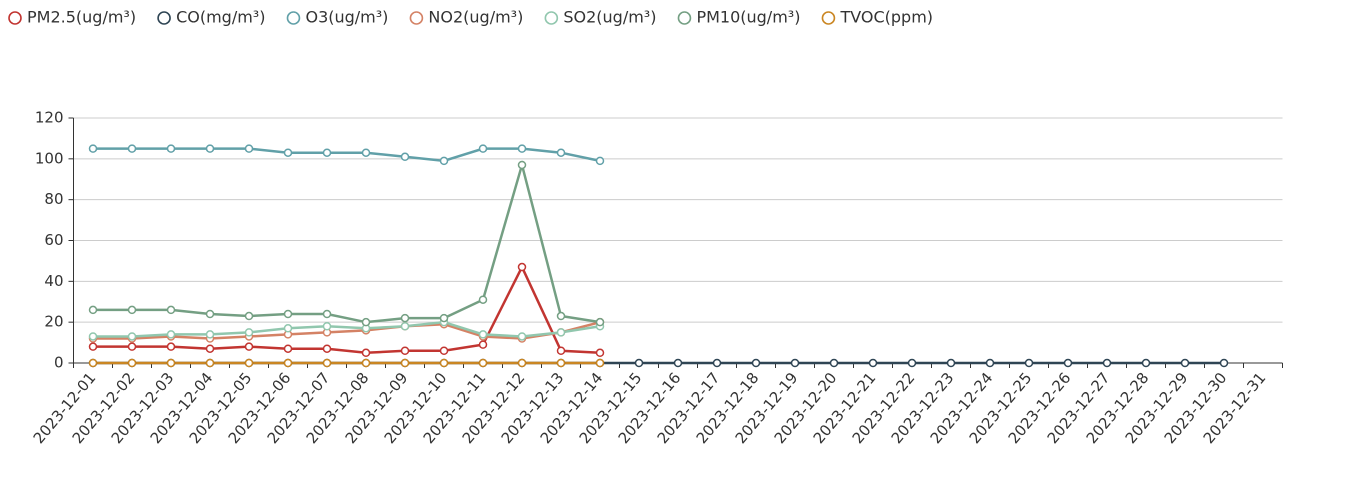 The width and height of the screenshot is (1345, 497). Describe the element at coordinates (748, 17) in the screenshot. I see `legend-label: PM10(ug/m³)` at that location.